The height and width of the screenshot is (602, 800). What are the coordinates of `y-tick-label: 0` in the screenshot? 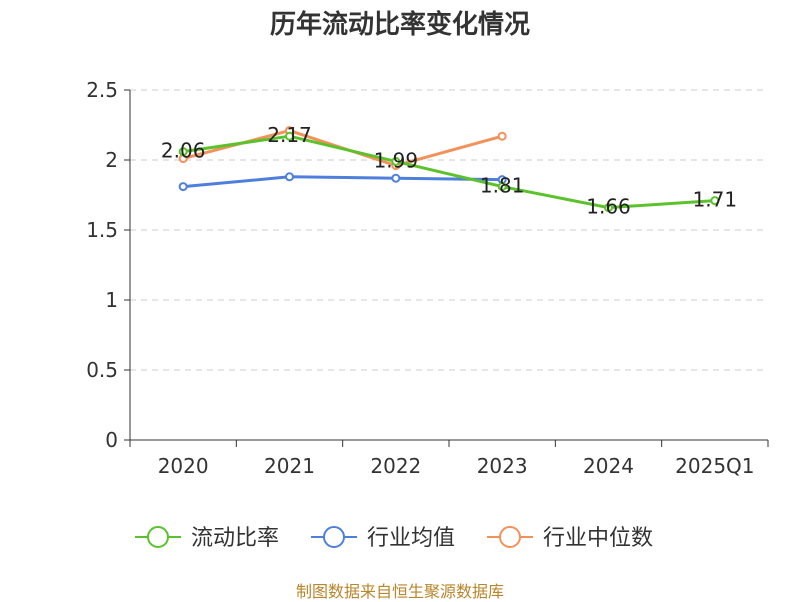 It's located at (111, 440).